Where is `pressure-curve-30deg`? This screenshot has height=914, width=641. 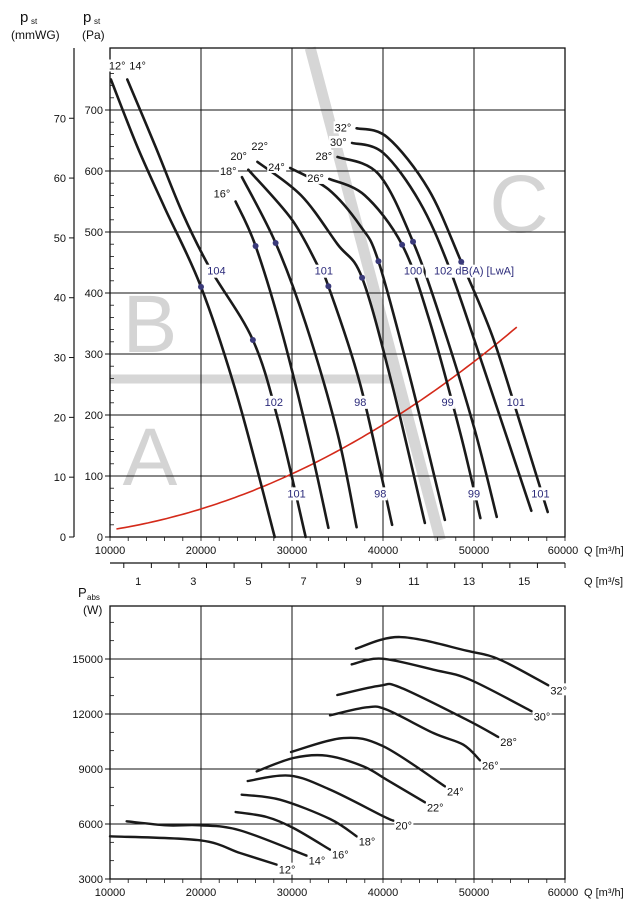
pressure-curve-30deg is located at coordinates (441, 327).